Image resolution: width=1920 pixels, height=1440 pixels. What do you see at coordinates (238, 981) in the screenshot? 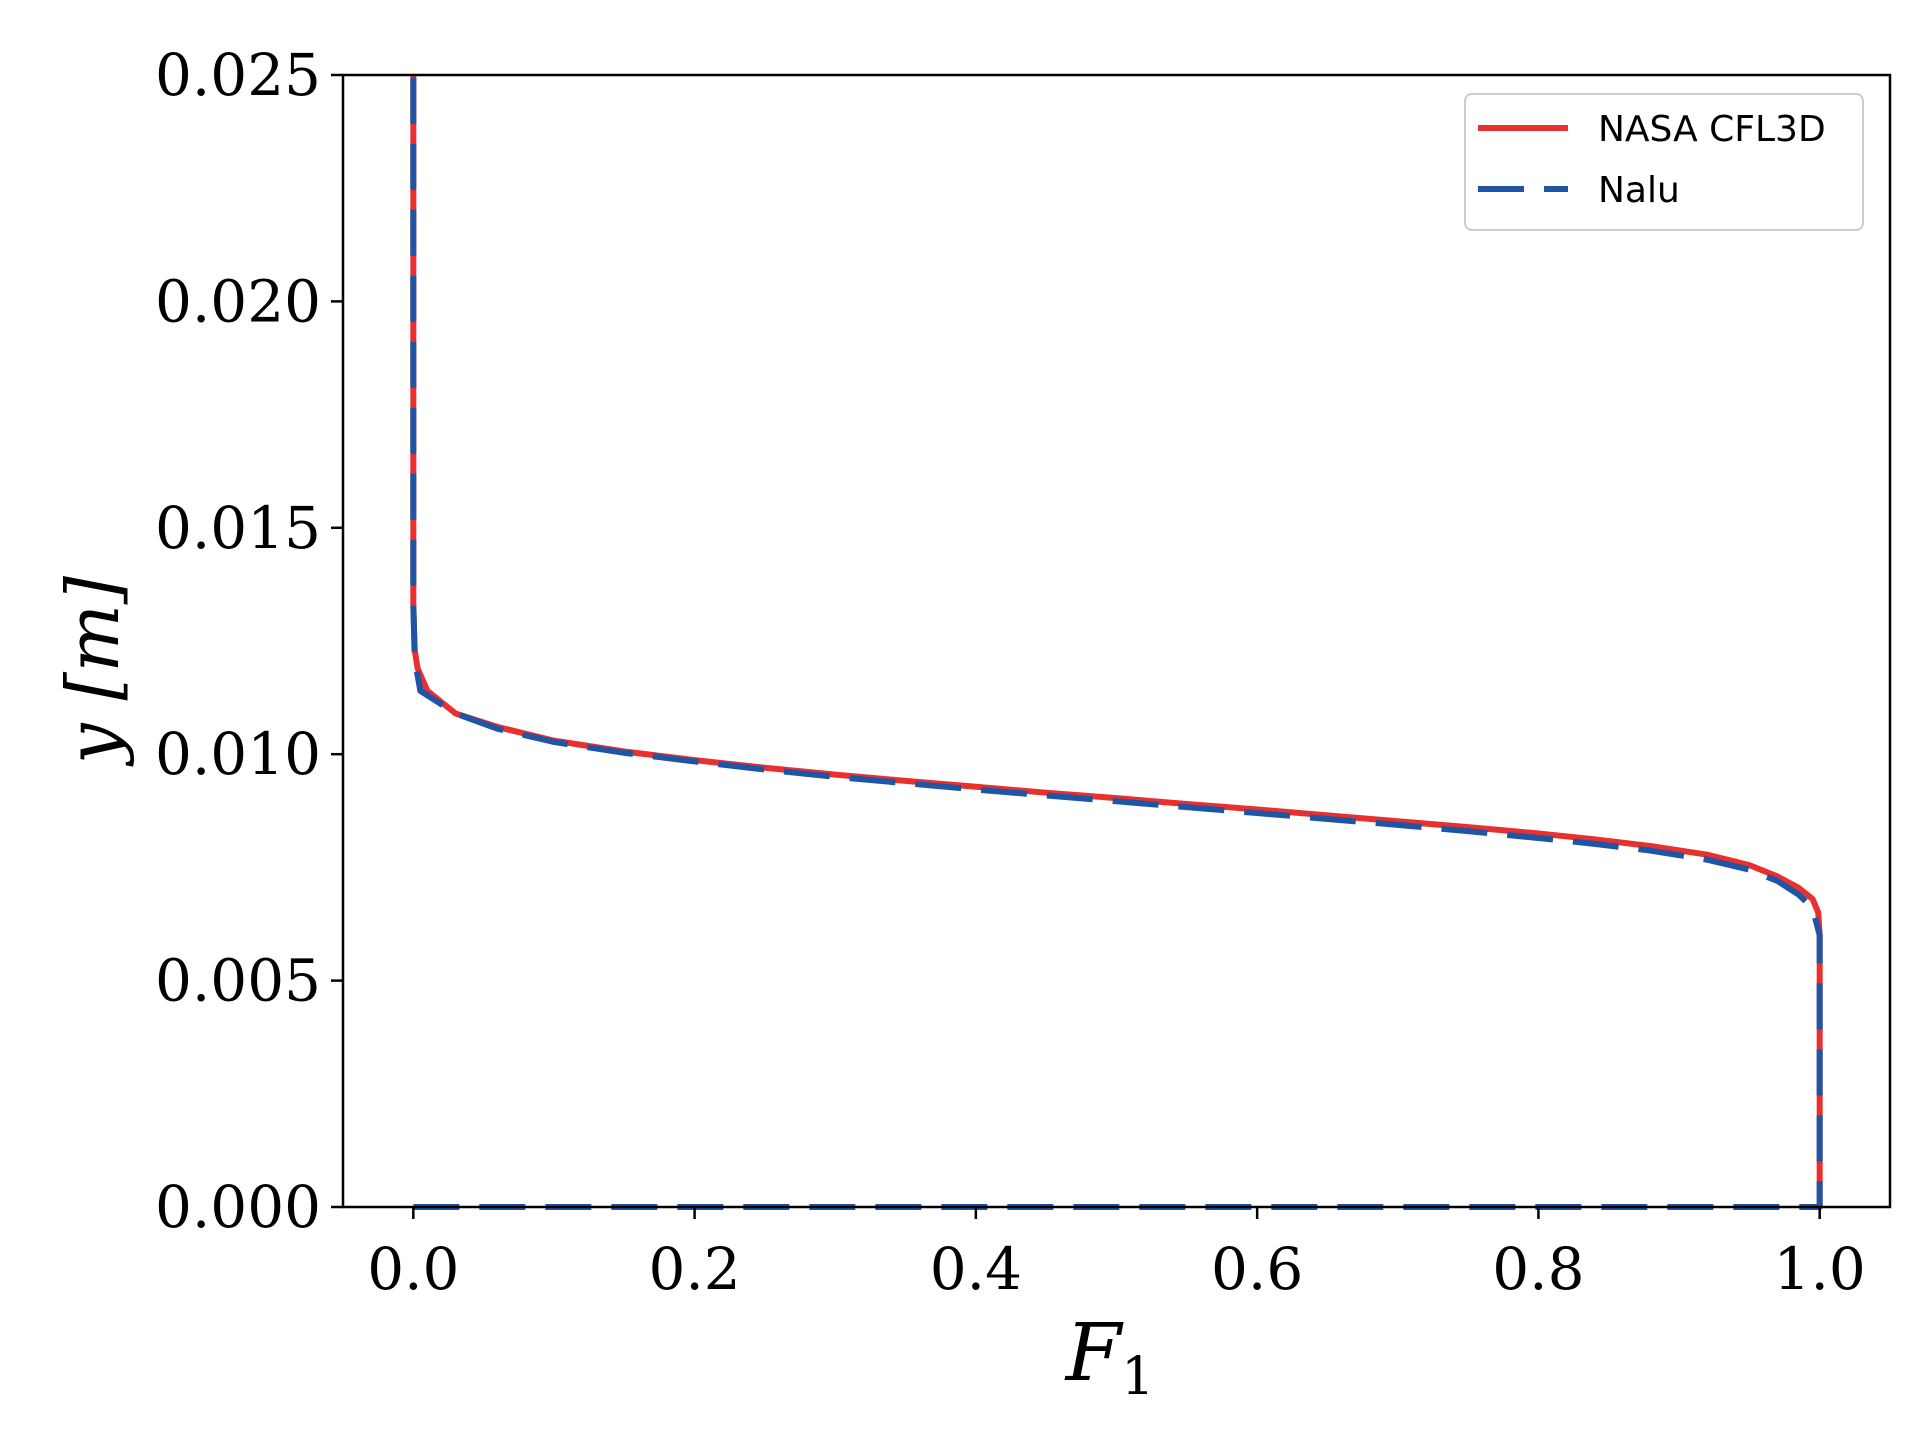
I see `y-tick-label: 0.005` at bounding box center [238, 981].